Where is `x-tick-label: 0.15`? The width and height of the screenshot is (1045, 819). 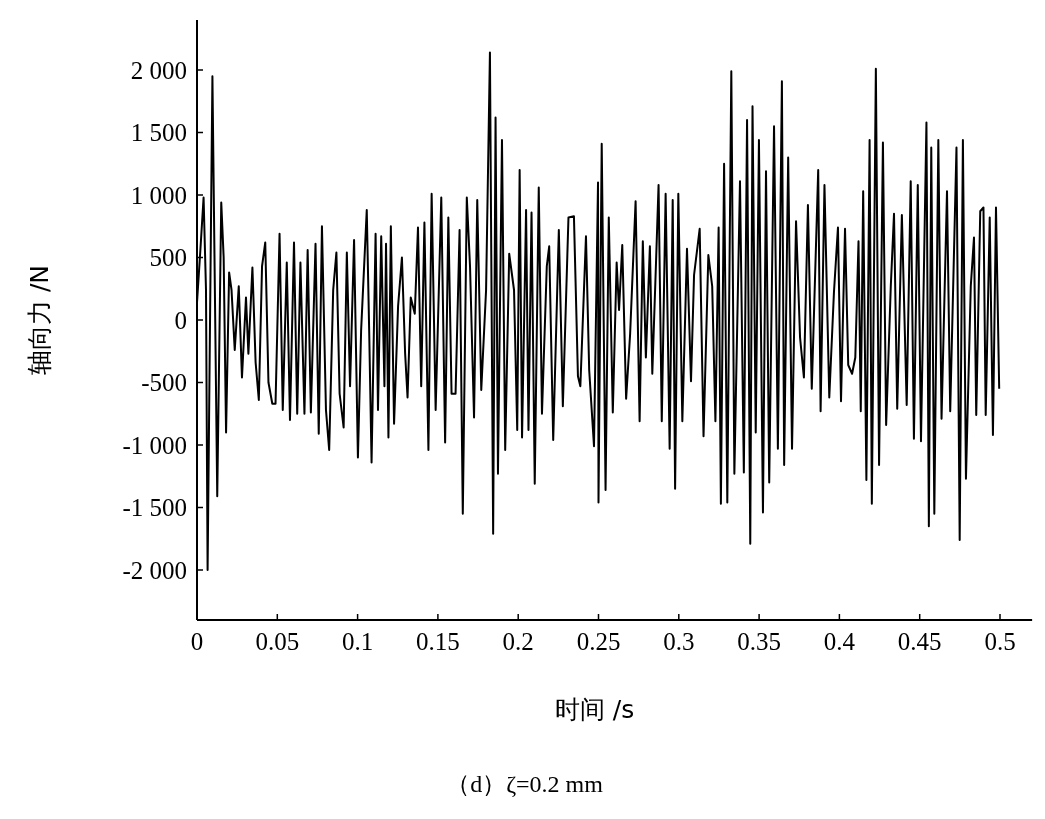
x-tick-label: 0.15 is located at coordinates (438, 641).